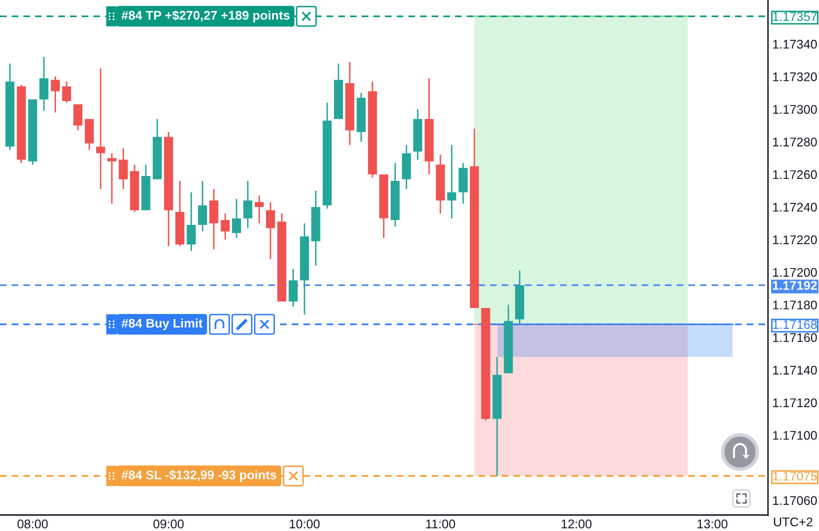  I want to click on y-tick-label: 1.17168, so click(795, 324).